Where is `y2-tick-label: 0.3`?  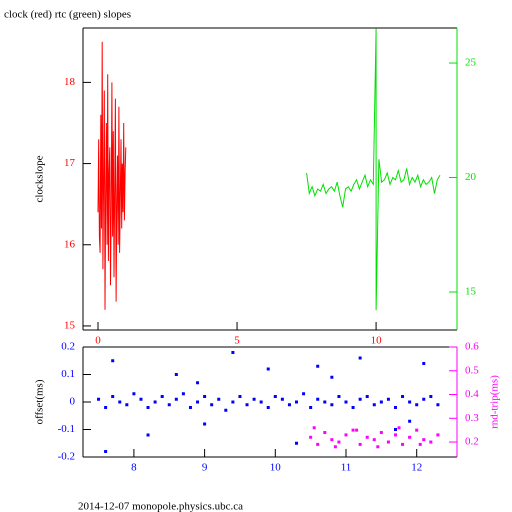 y2-tick-label: 0.3 is located at coordinates (472, 418).